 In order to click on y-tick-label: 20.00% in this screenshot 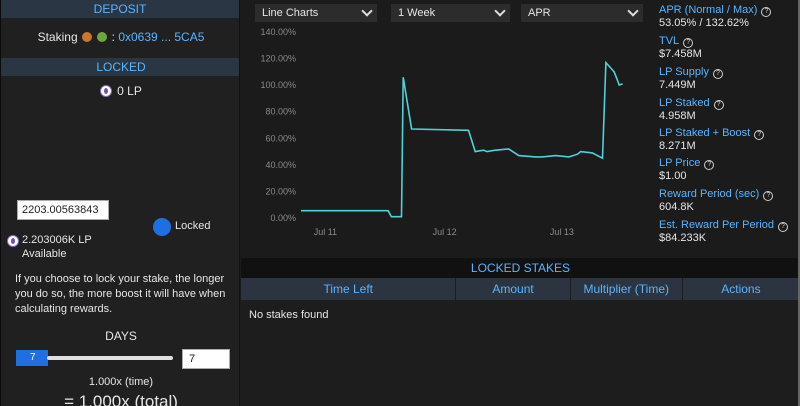, I will do `click(280, 191)`.